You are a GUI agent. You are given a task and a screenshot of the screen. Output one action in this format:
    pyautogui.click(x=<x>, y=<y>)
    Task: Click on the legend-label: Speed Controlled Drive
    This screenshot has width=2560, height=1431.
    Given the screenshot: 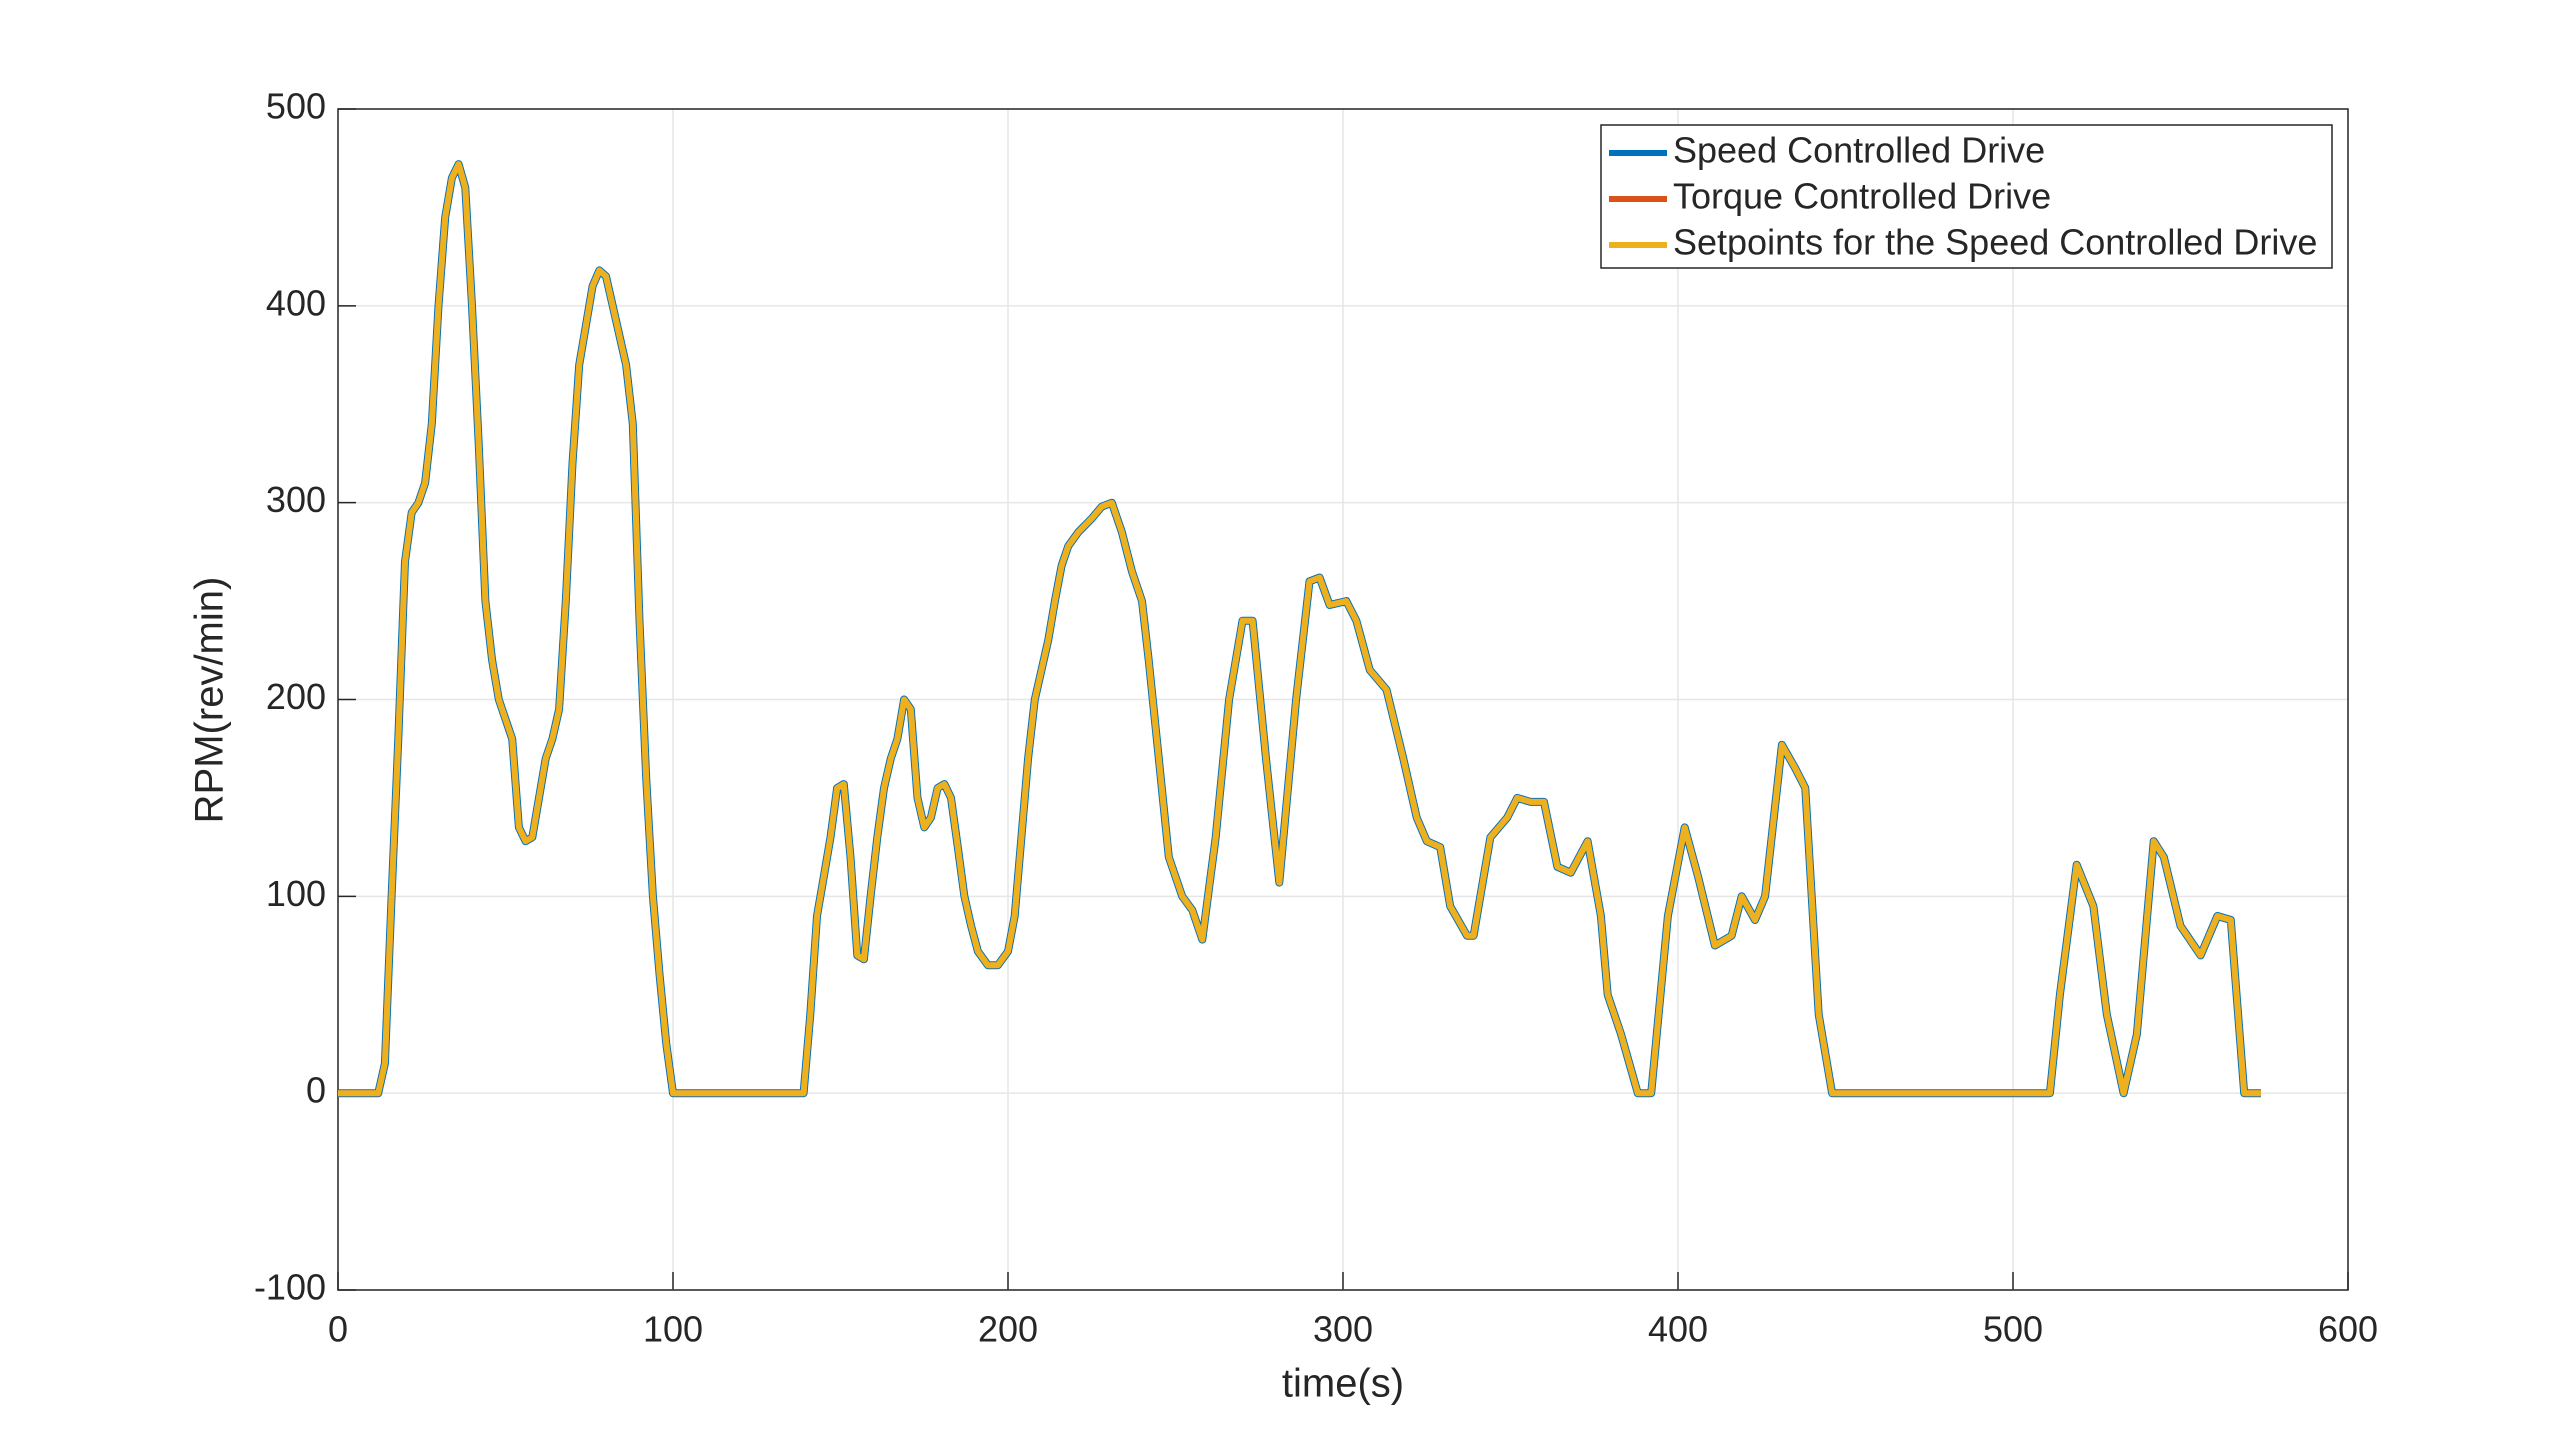 What is the action you would take?
    pyautogui.click(x=1859, y=150)
    